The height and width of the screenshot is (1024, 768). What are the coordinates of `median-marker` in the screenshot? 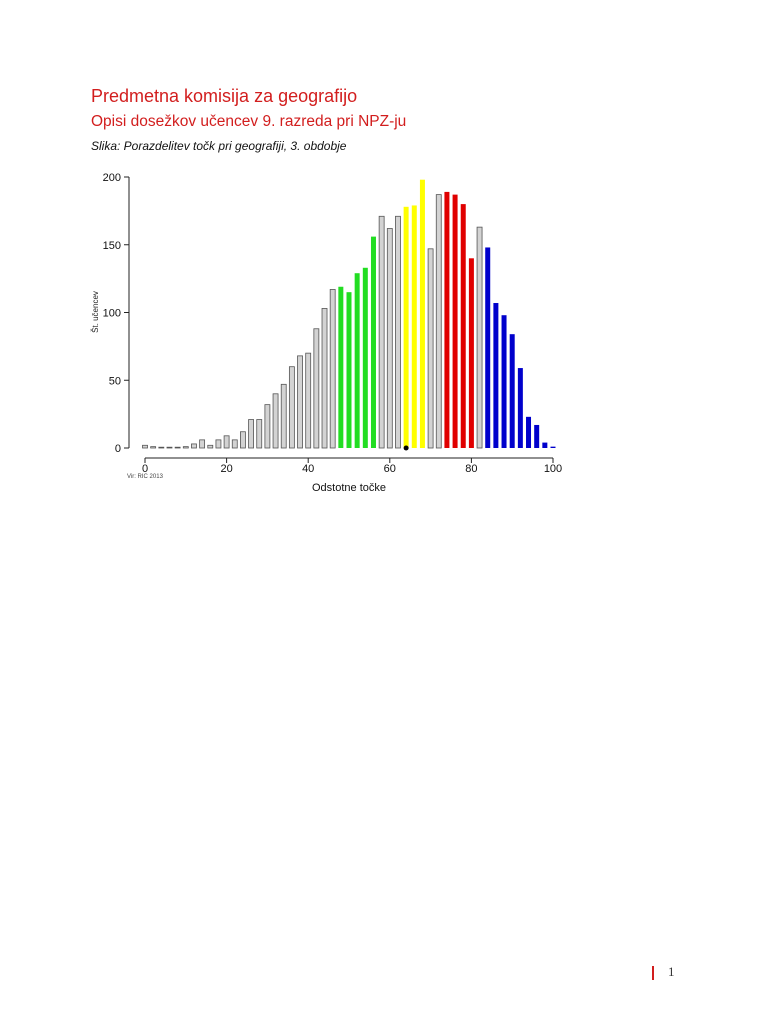 It's located at (406, 448).